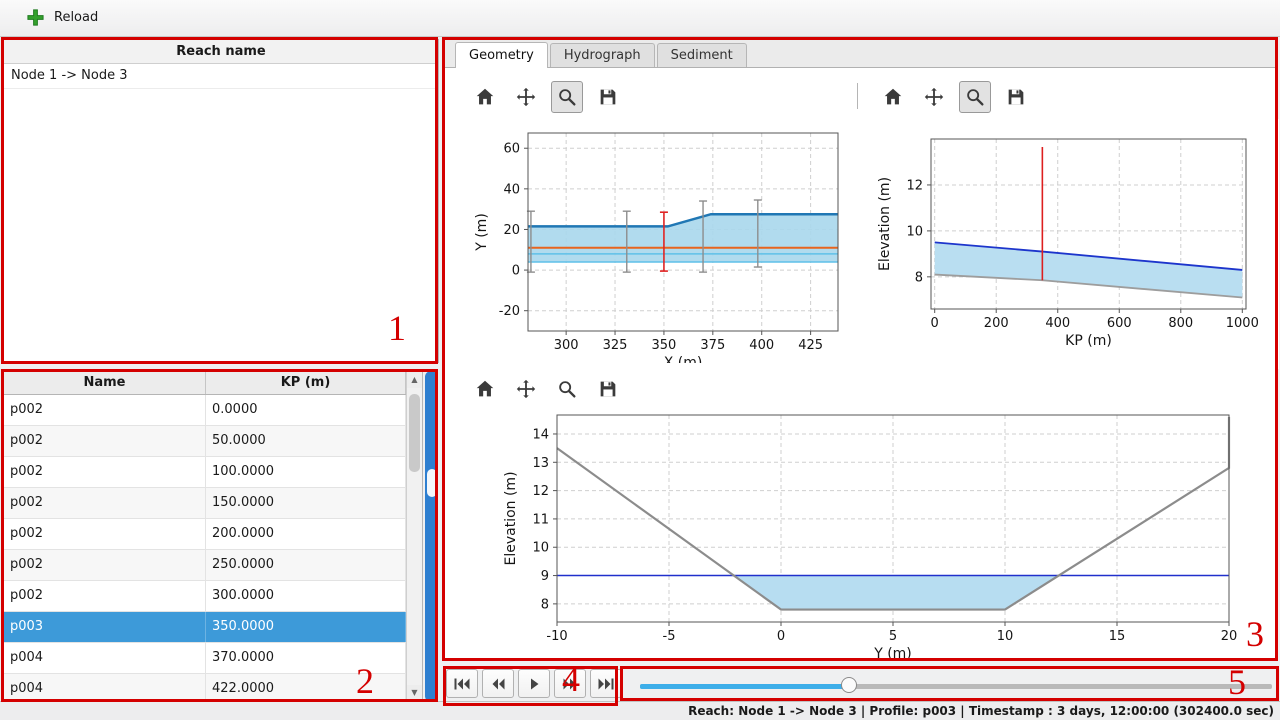 This screenshot has width=1280, height=720. I want to click on table-row: p003 350.0000, so click(213, 627).